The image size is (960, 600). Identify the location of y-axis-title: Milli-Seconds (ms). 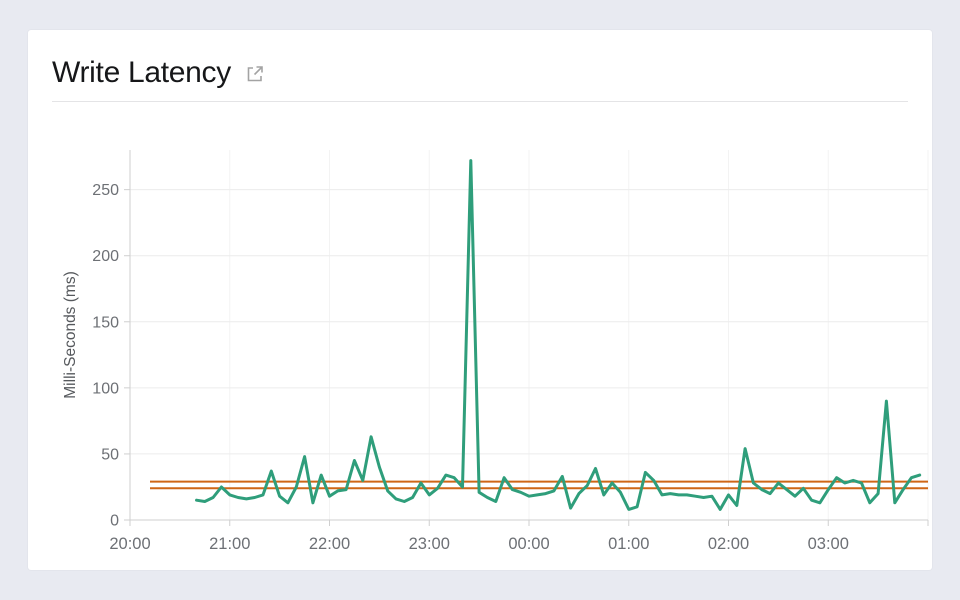
(70, 334).